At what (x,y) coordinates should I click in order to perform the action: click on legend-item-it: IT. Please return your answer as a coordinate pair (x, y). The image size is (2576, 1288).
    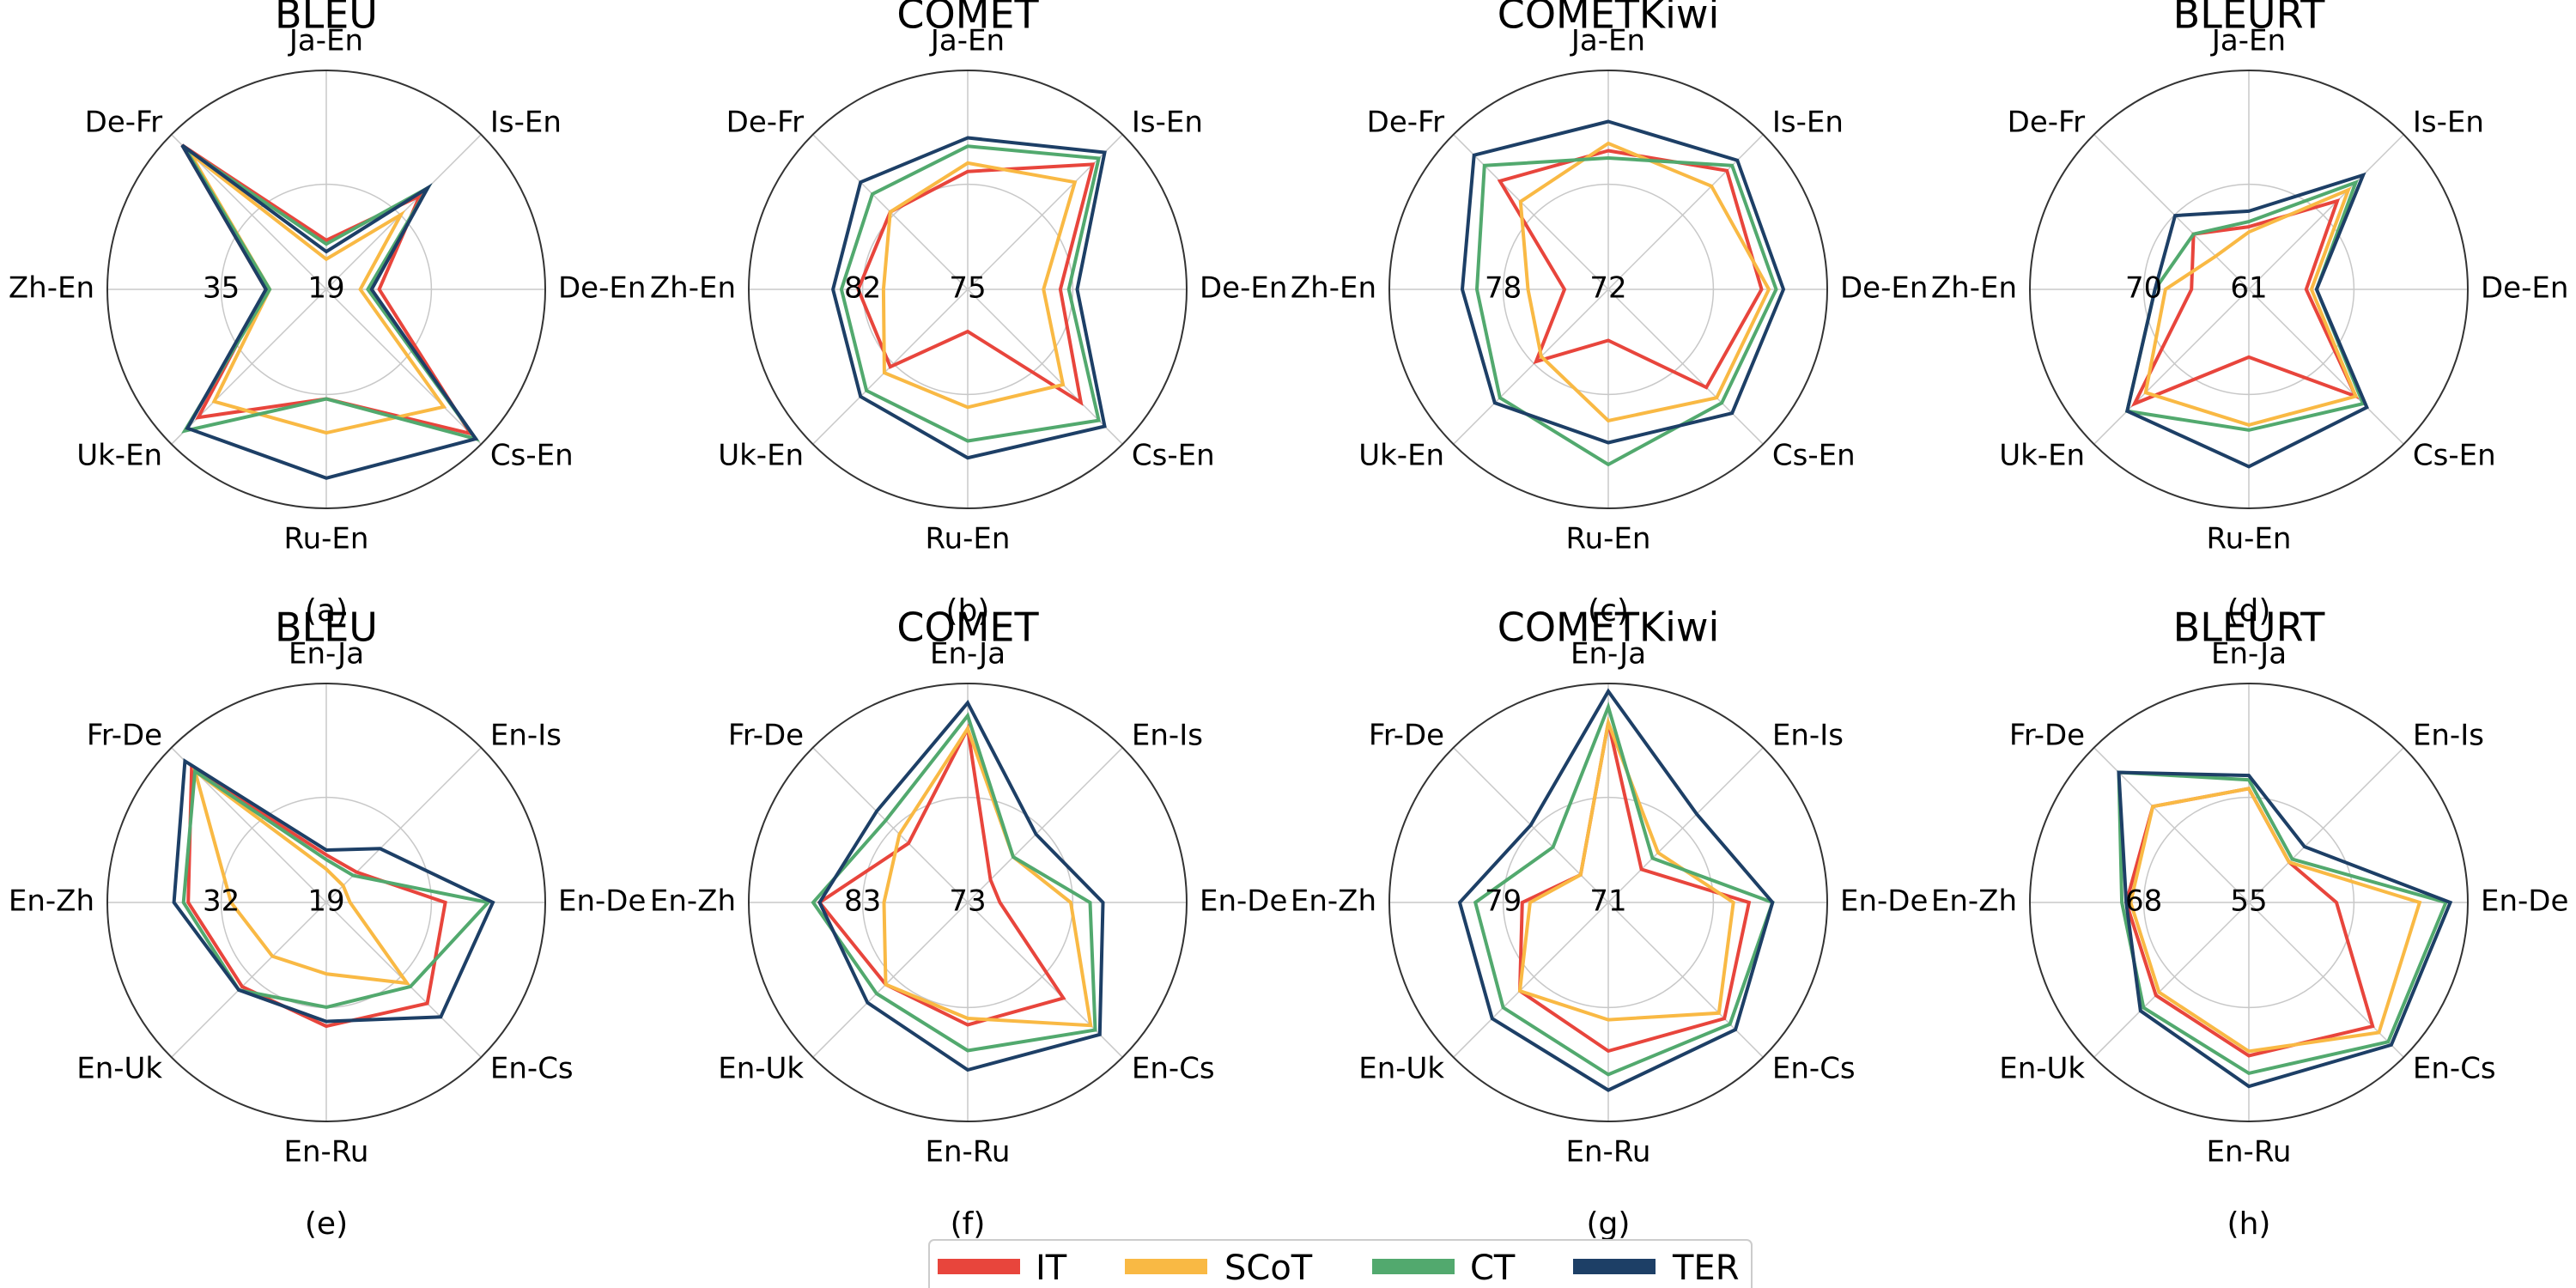
    Looking at the image, I should click on (1002, 1268).